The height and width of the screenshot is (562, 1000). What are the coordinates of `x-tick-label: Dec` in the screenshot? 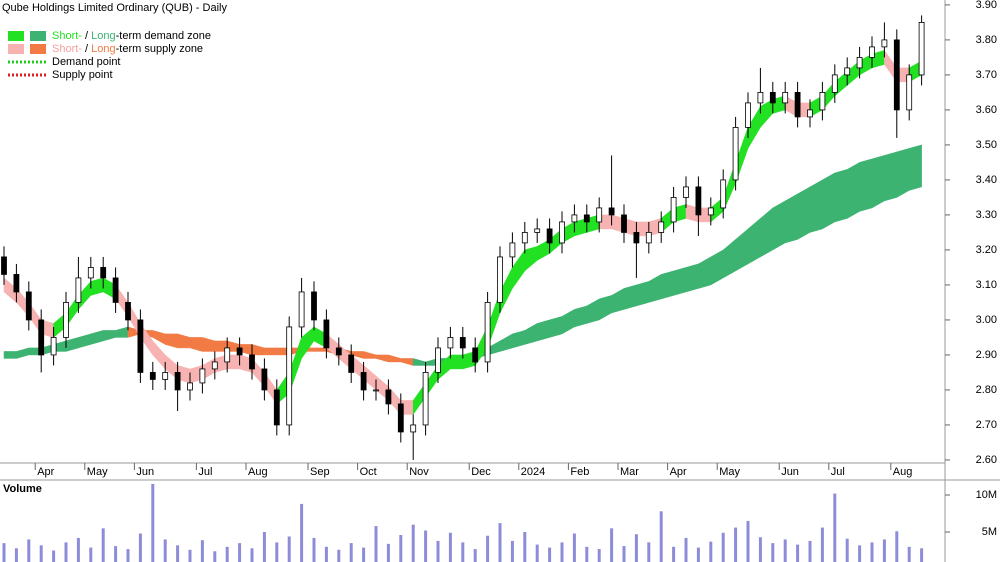 It's located at (481, 472).